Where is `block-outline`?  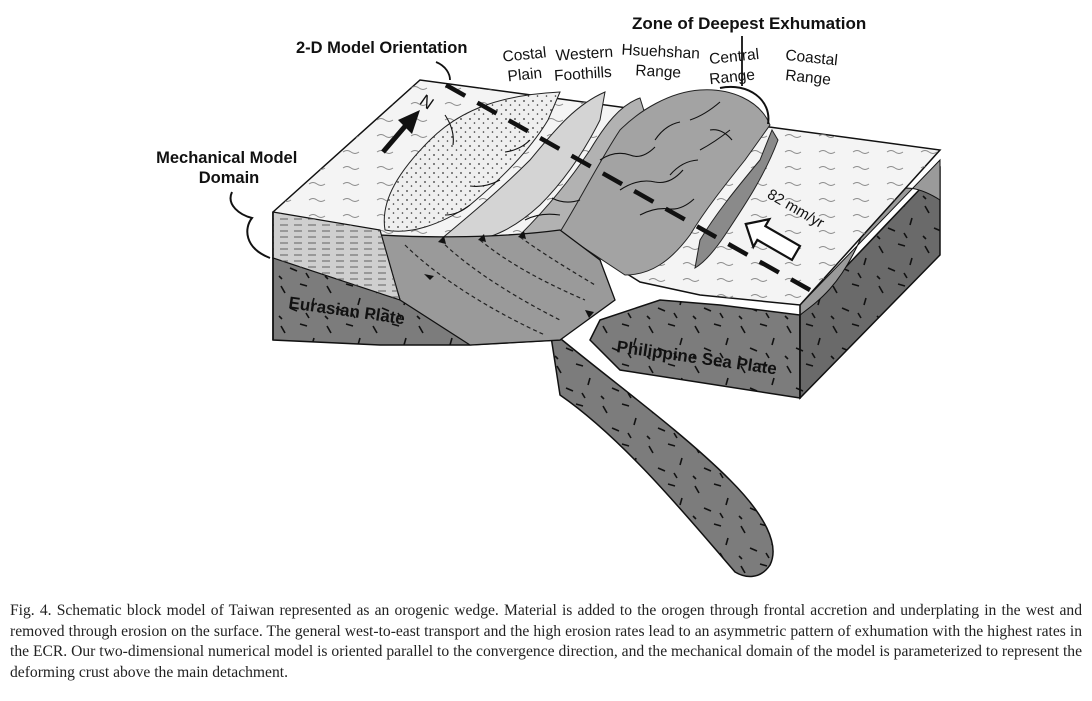
block-outline is located at coordinates (536, 305).